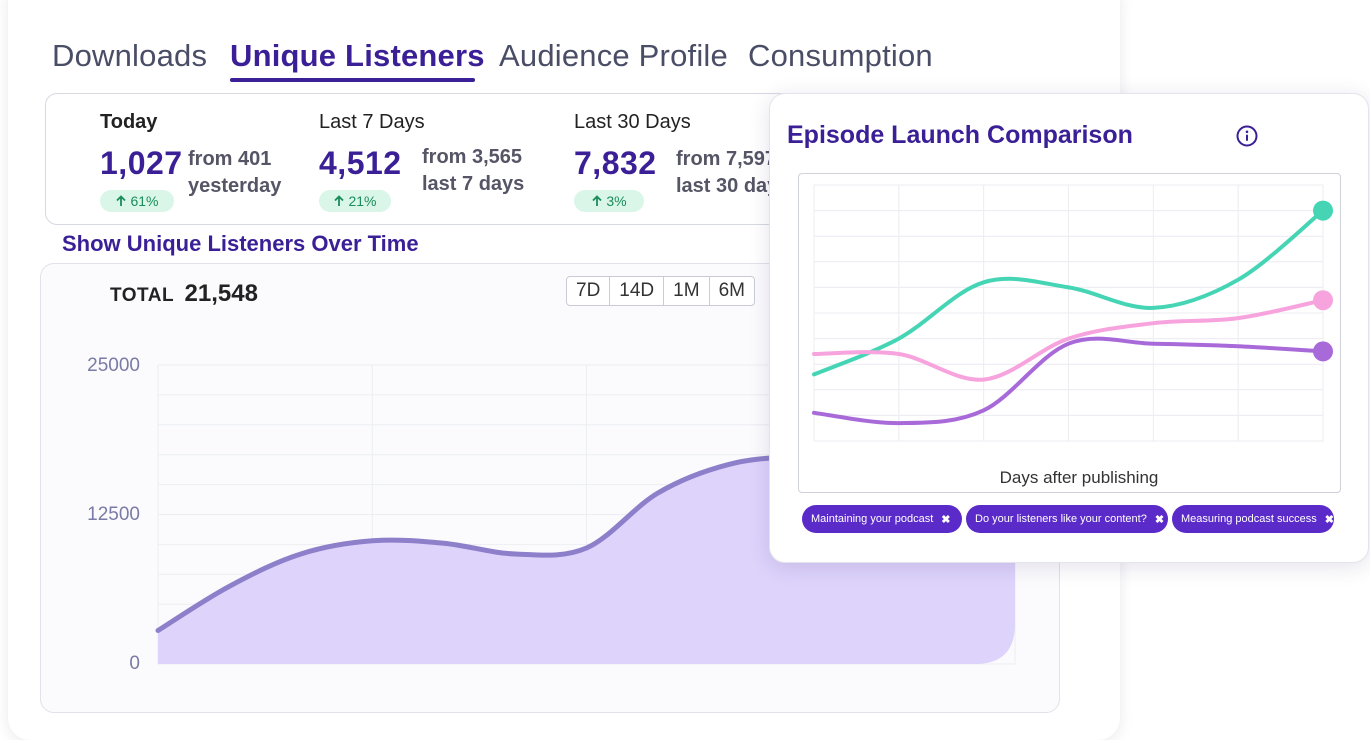  Describe the element at coordinates (360, 163) in the screenshot. I see `stat-7d-value: 4,512` at that location.